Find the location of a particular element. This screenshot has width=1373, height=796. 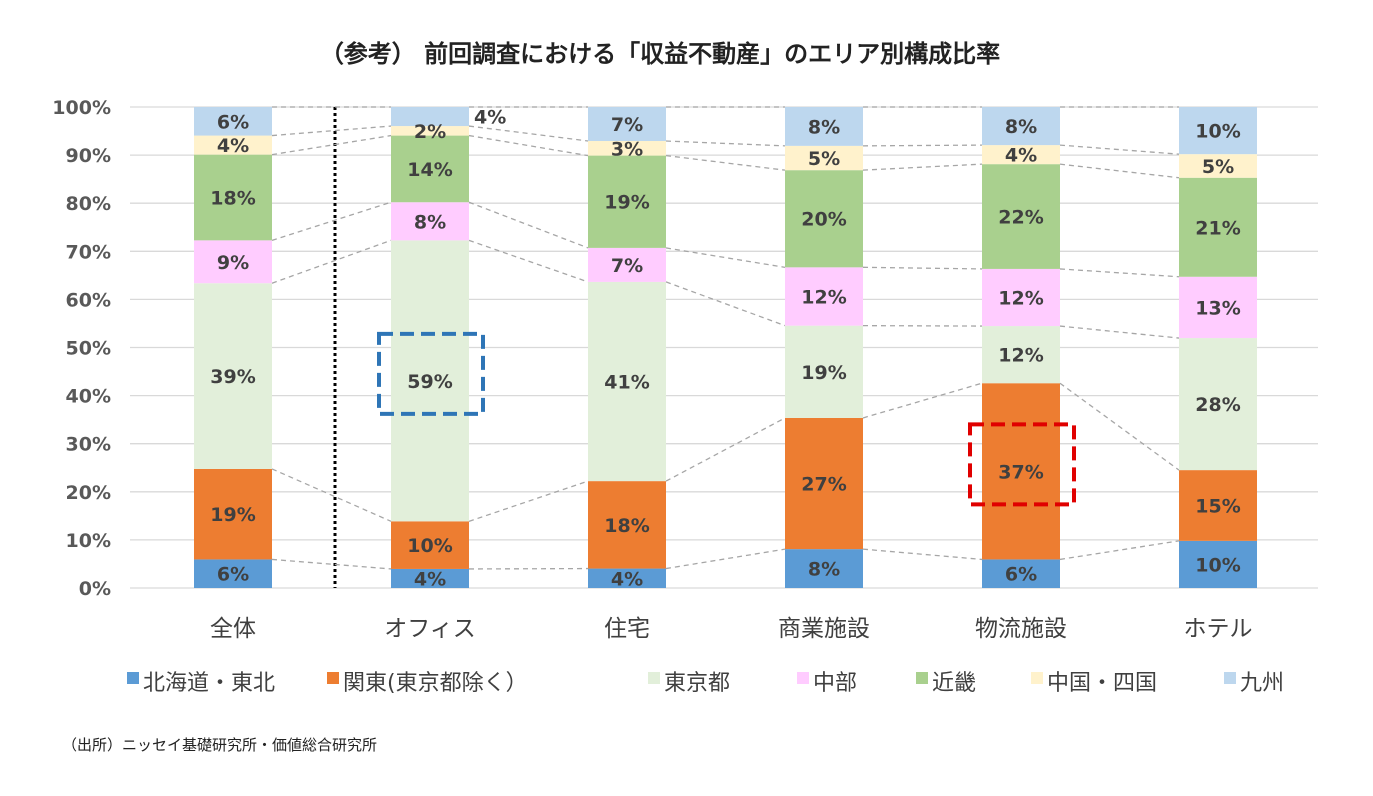

data-label: 9% is located at coordinates (233, 263).